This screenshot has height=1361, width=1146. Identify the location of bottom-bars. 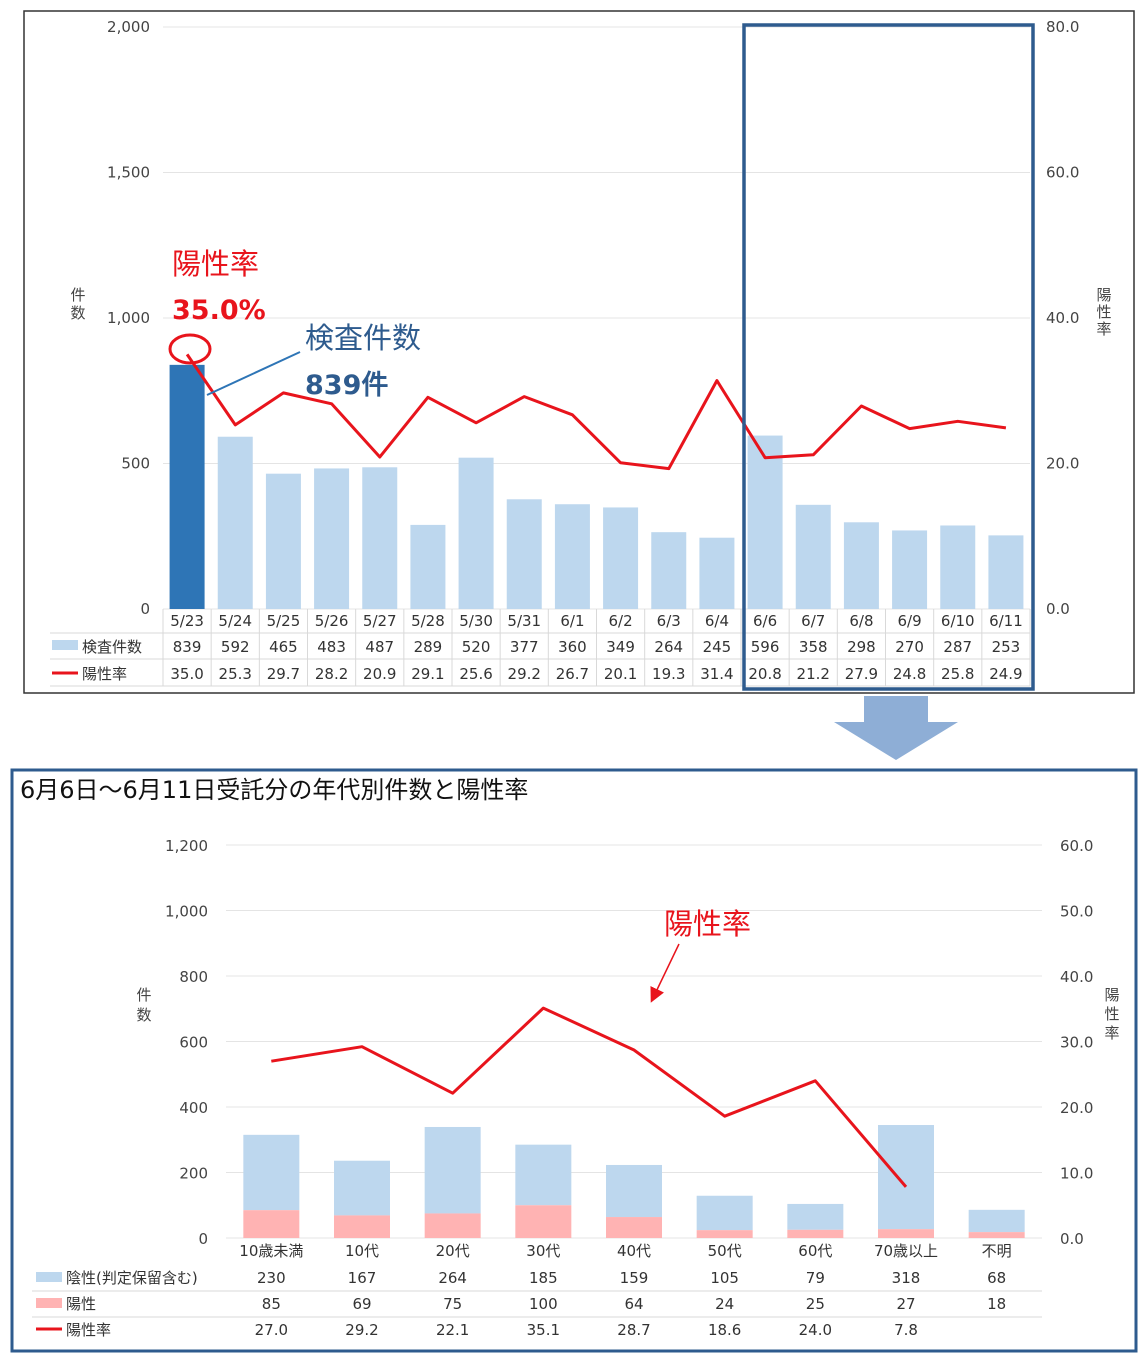
(634, 1181).